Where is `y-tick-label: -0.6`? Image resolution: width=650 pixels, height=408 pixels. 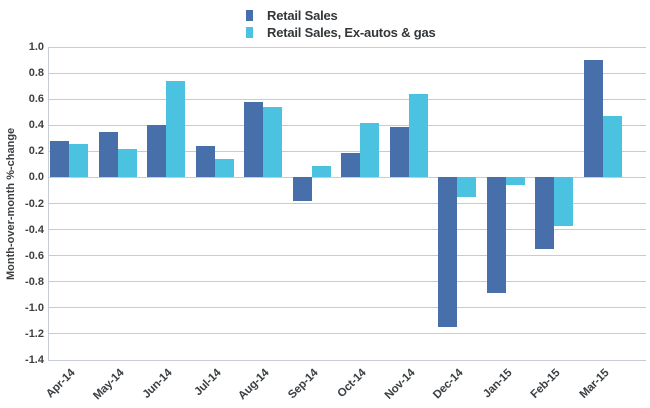
y-tick-label: -0.6 is located at coordinates (34, 255).